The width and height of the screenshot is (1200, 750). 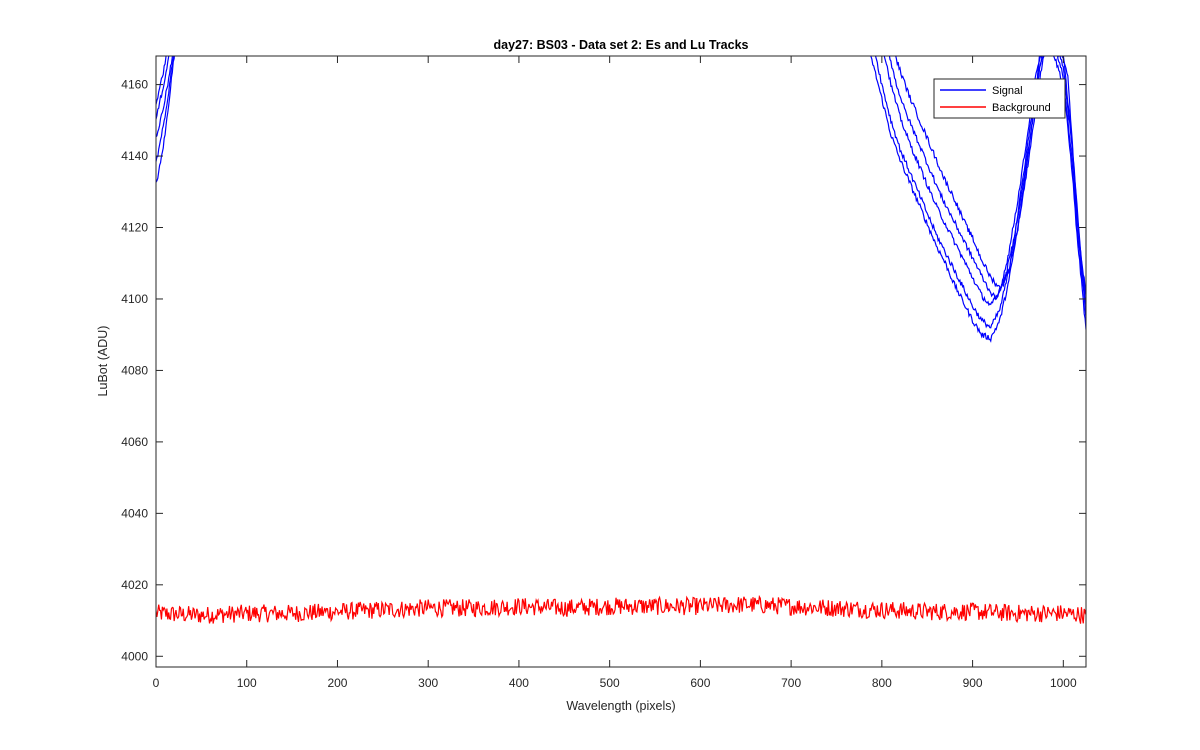 I want to click on x-tick-label: 400, so click(x=519, y=683).